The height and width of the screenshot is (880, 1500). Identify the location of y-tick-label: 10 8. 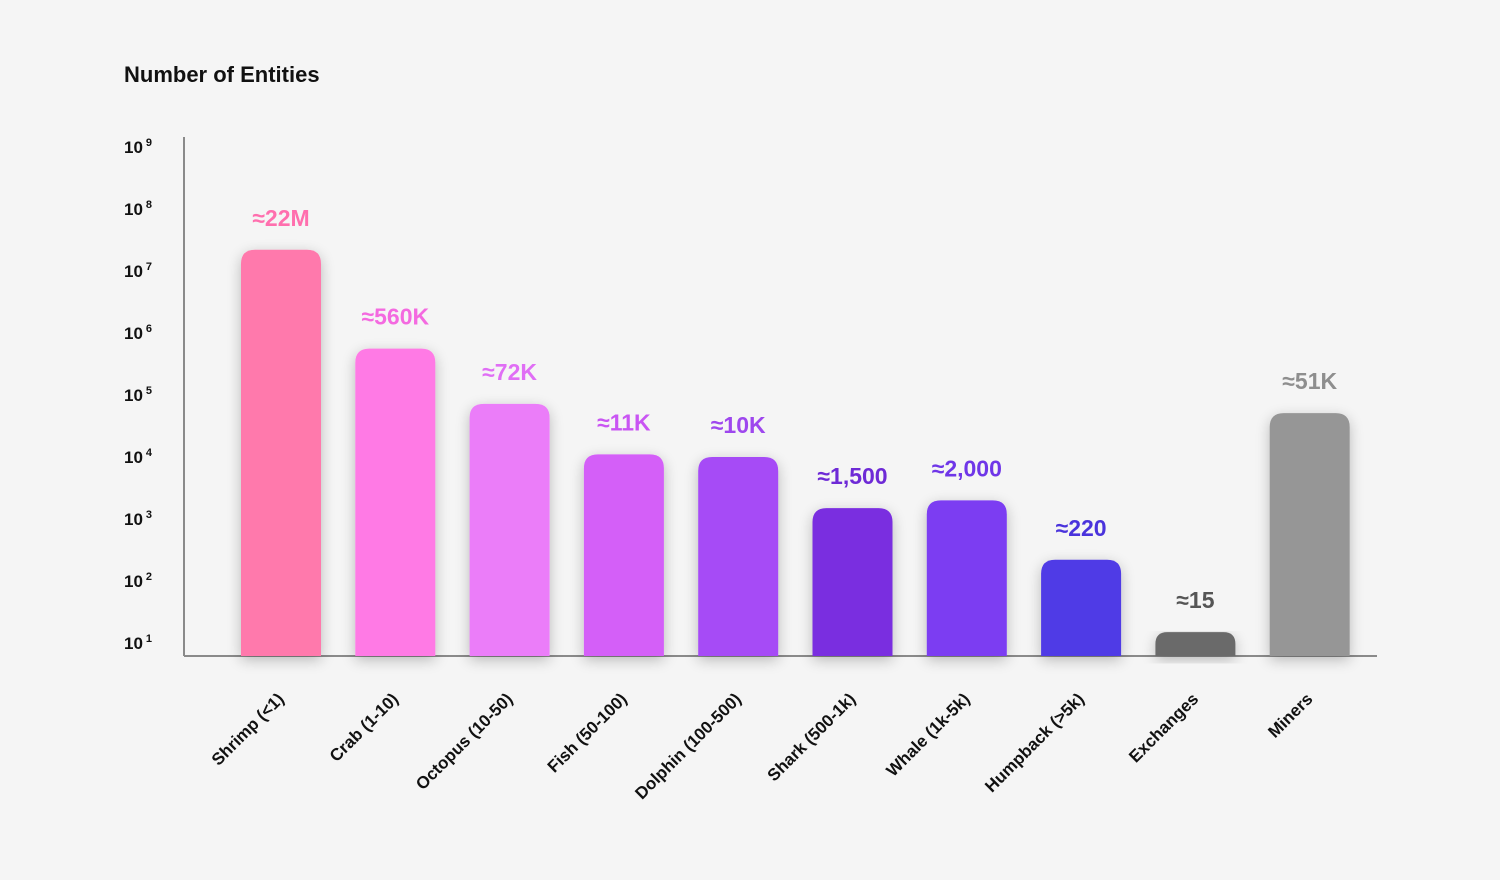
(138, 209).